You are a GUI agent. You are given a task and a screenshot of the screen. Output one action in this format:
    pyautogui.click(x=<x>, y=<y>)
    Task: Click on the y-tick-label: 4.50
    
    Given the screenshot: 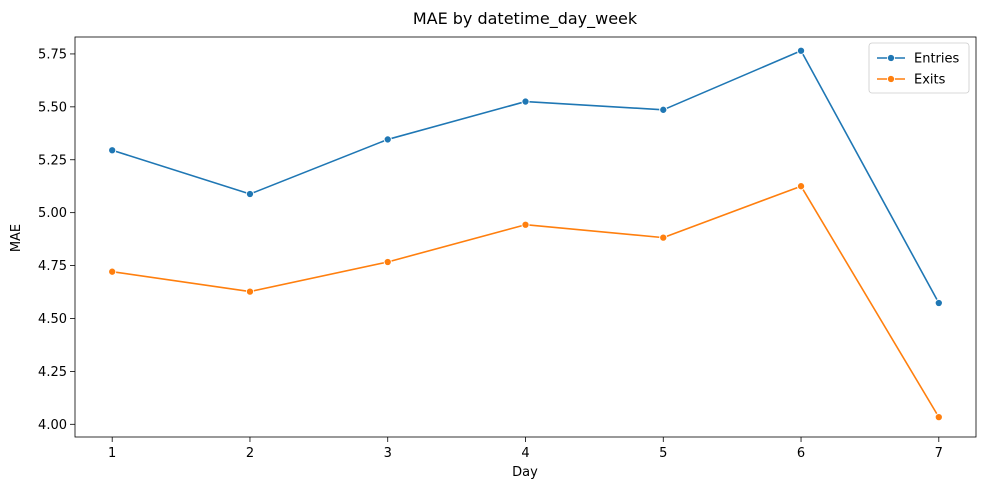 What is the action you would take?
    pyautogui.click(x=52, y=319)
    